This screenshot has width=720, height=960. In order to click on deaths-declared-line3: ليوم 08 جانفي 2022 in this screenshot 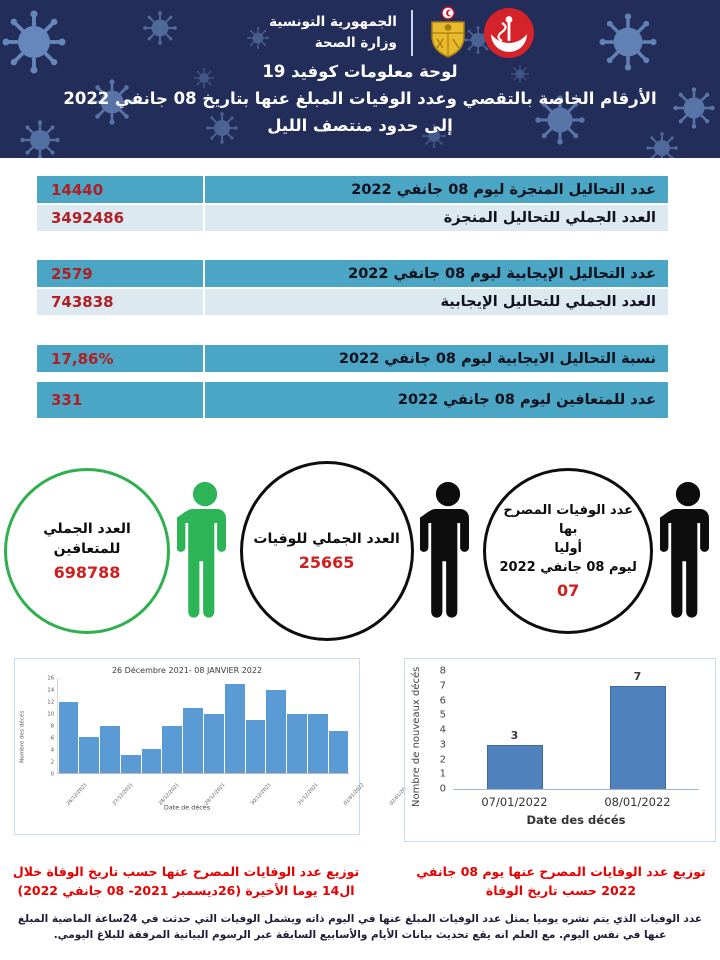, I will do `click(568, 567)`.